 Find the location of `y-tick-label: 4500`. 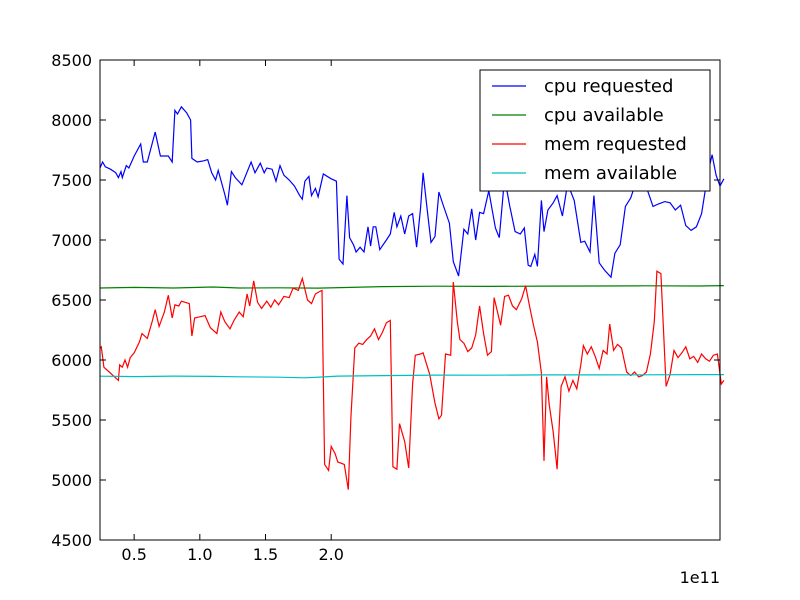

y-tick-label: 4500 is located at coordinates (71, 540).